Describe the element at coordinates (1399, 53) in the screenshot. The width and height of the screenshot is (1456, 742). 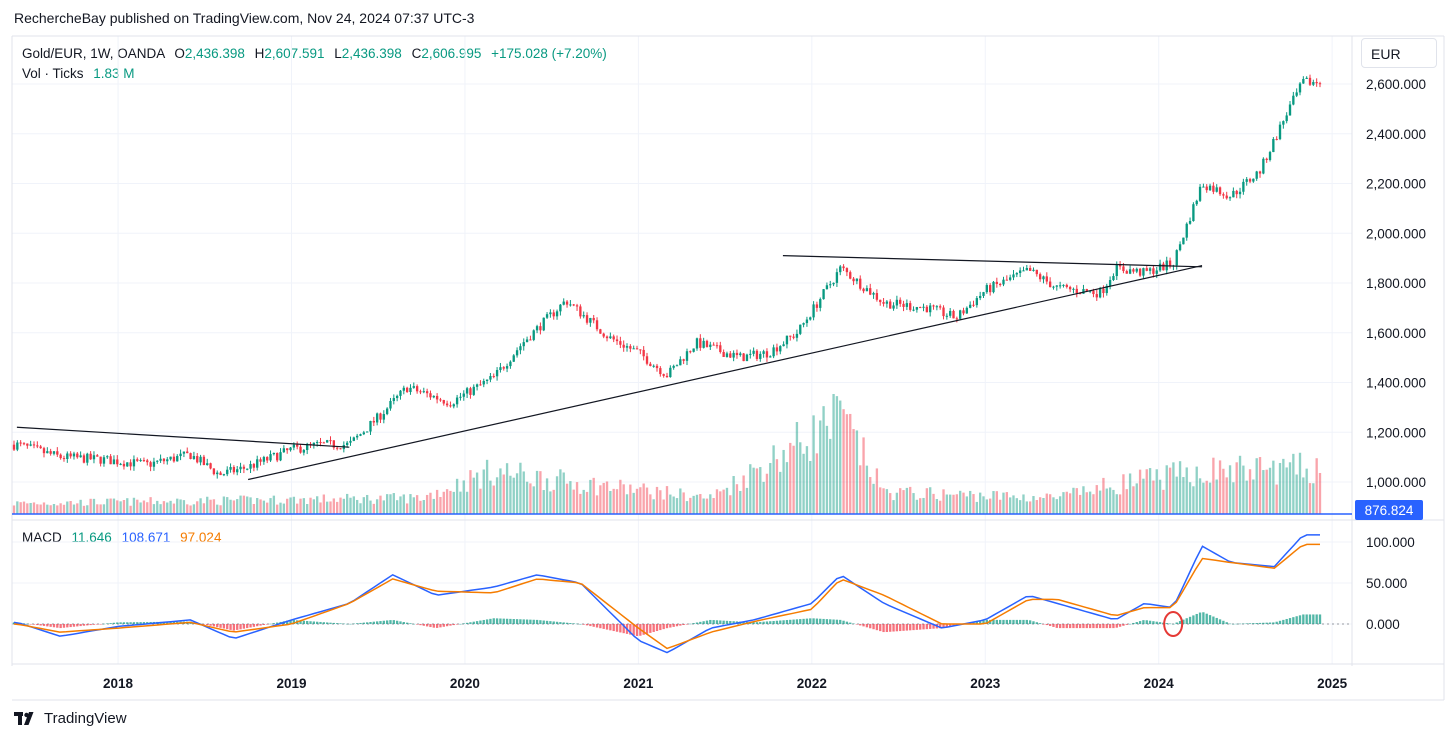
I see `currency-button: EUR` at that location.